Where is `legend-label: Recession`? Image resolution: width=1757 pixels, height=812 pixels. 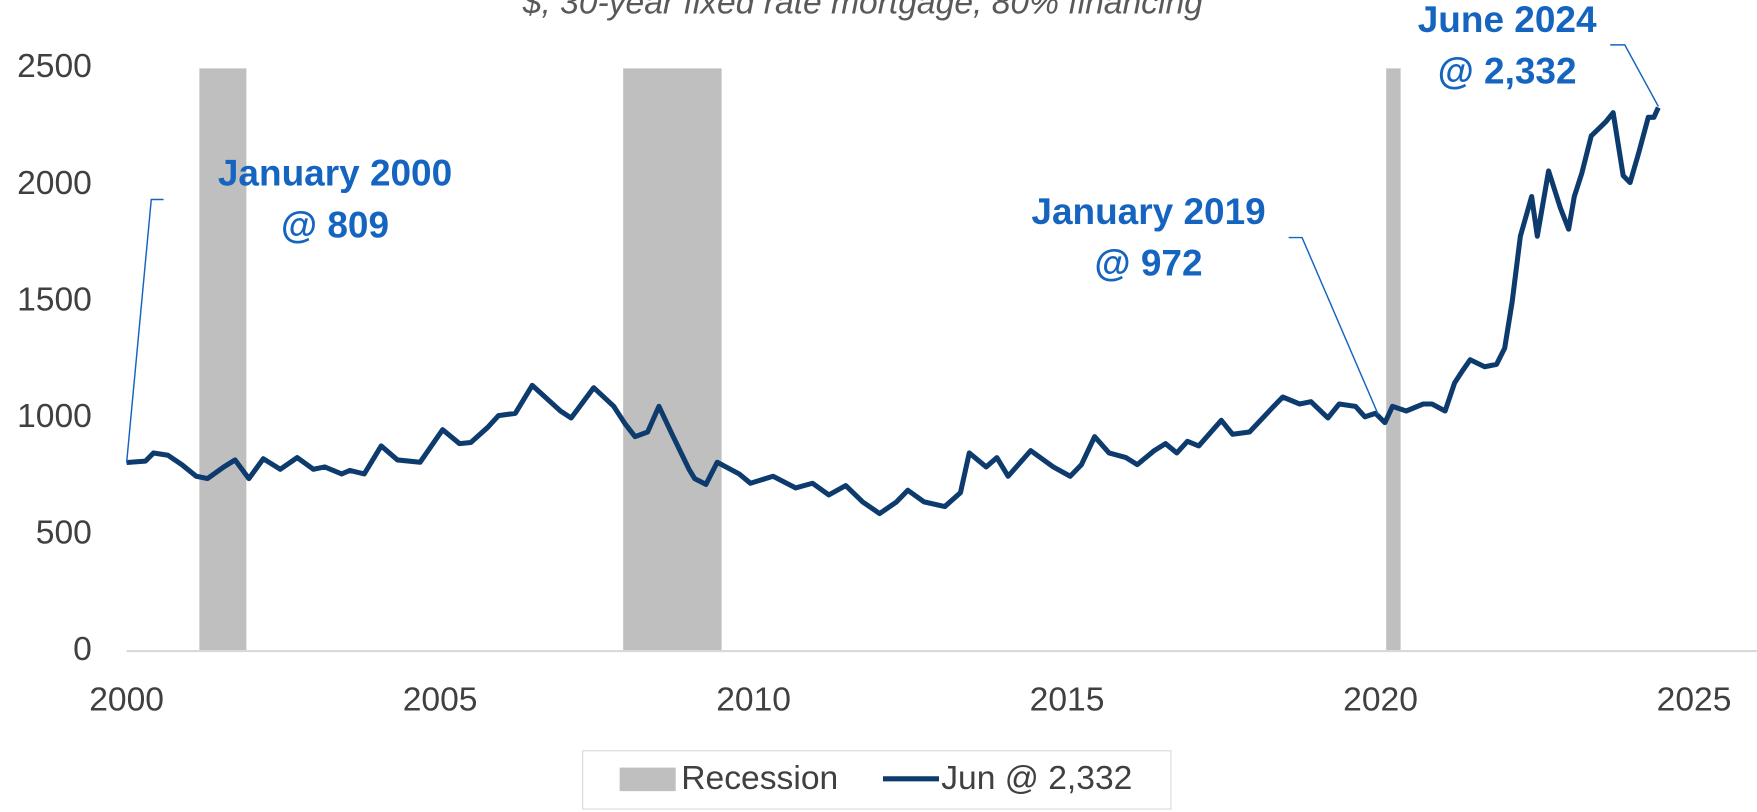
legend-label: Recession is located at coordinates (759, 778).